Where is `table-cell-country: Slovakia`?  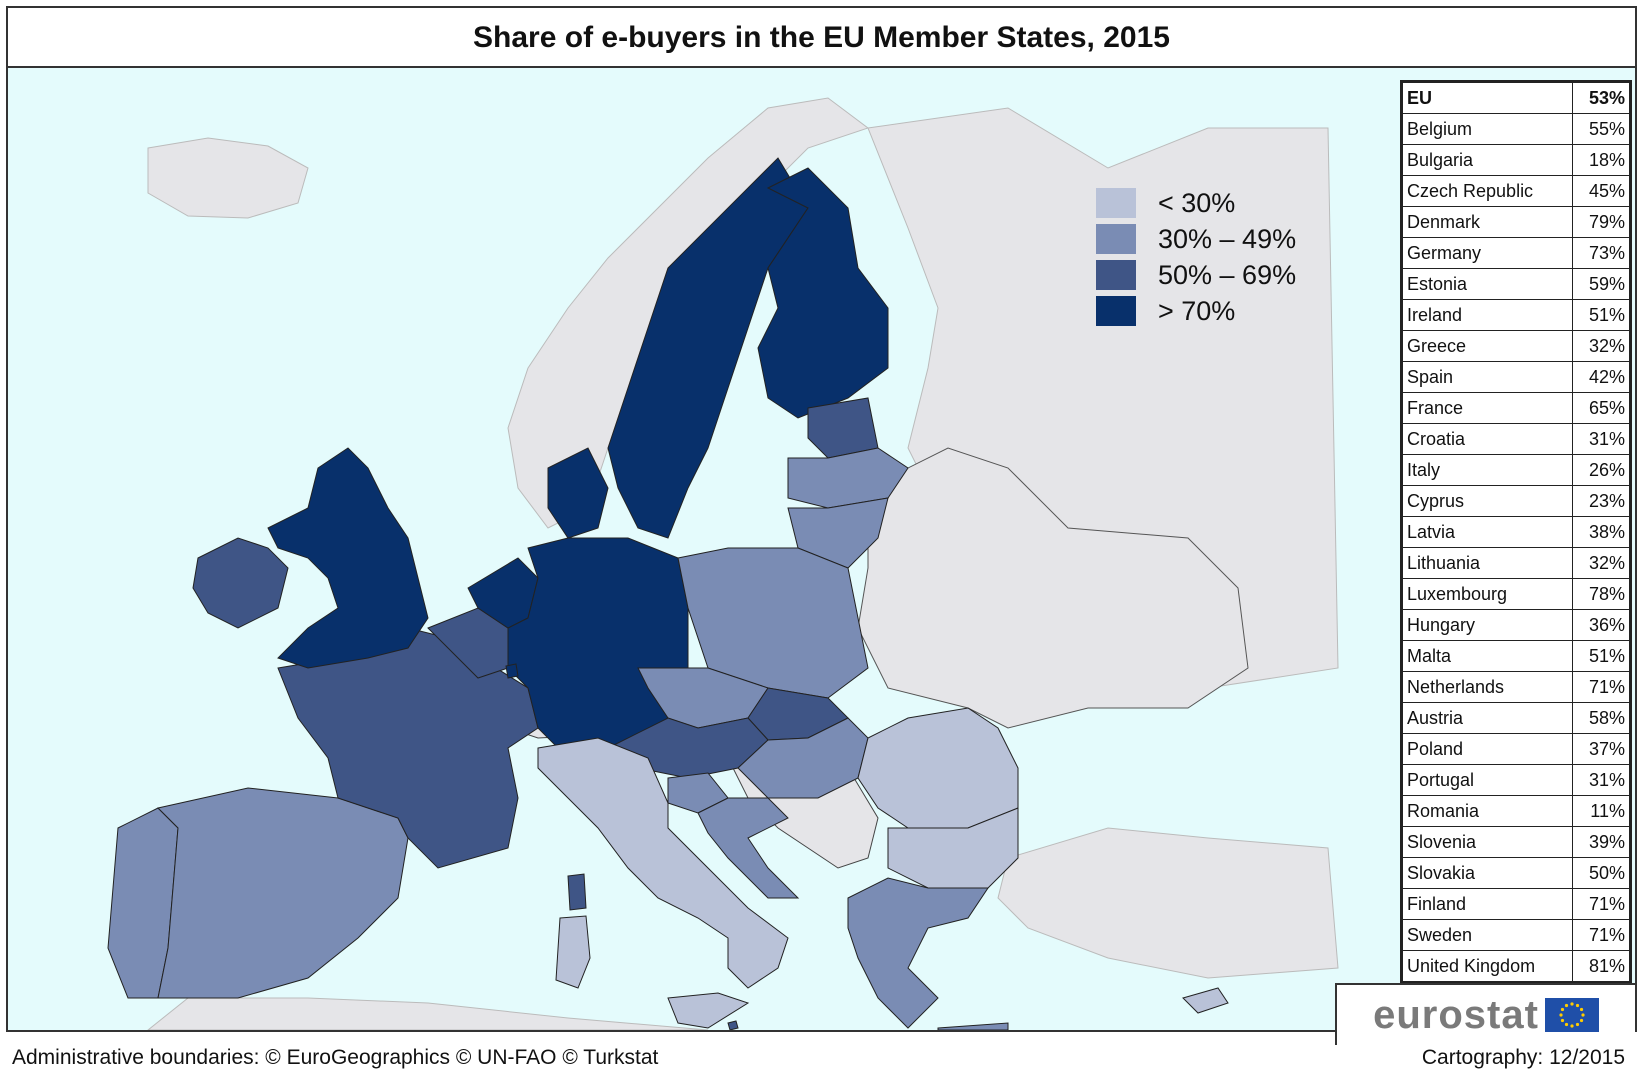 table-cell-country: Slovakia is located at coordinates (1487, 873).